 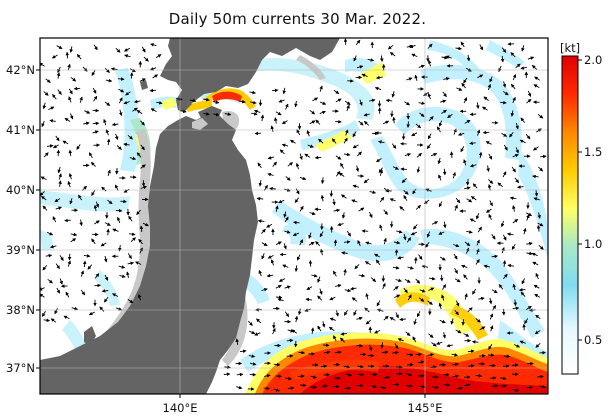 I want to click on shimokita-peninsula, so click(x=210, y=113).